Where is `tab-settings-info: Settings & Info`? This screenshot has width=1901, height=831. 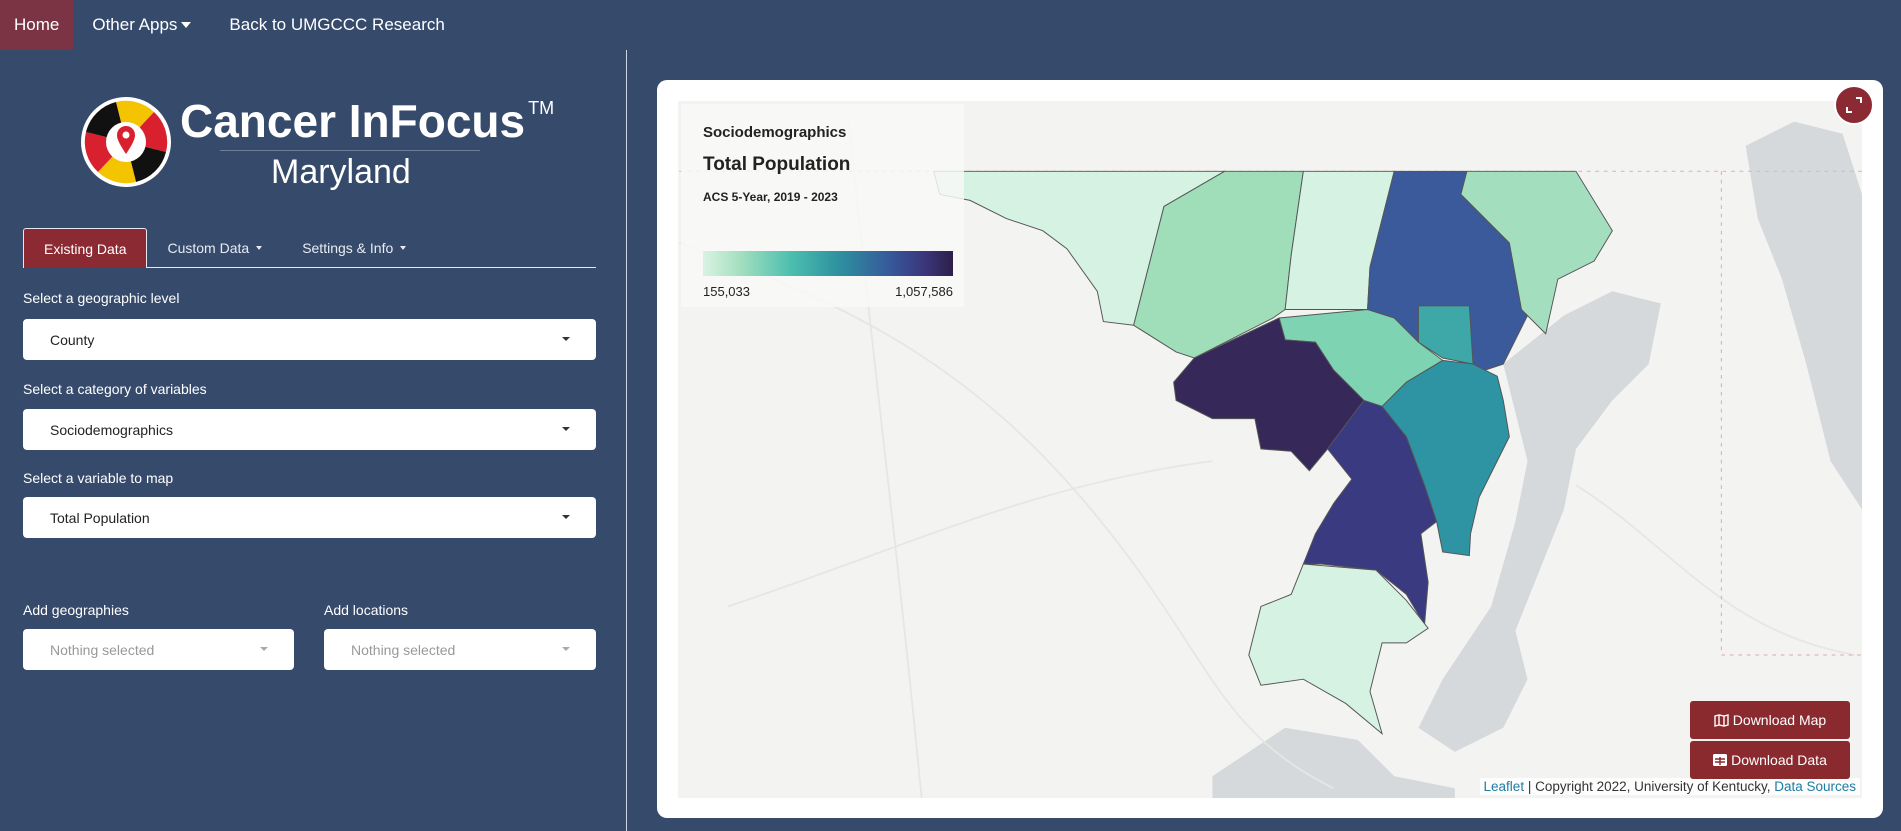 tab-settings-info: Settings & Info is located at coordinates (354, 248).